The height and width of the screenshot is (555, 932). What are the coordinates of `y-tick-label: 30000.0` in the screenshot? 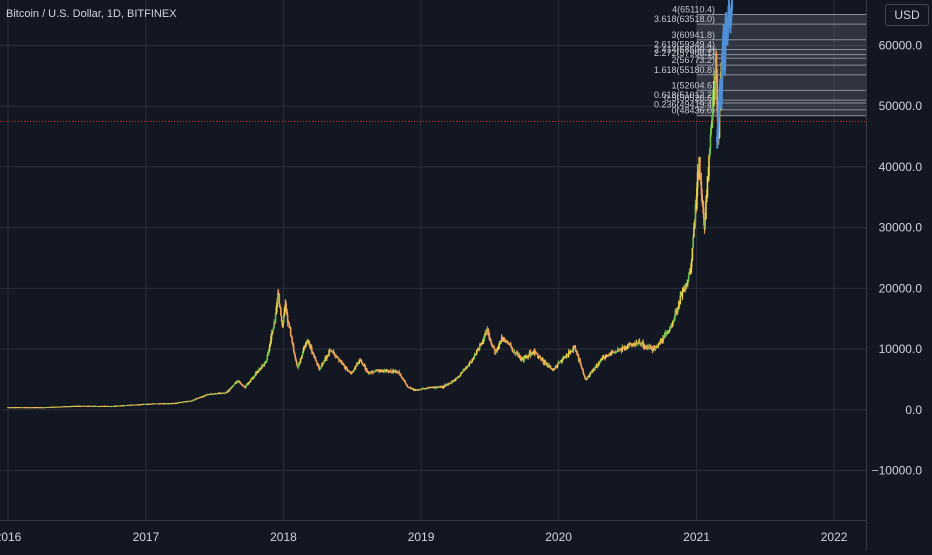 It's located at (901, 228).